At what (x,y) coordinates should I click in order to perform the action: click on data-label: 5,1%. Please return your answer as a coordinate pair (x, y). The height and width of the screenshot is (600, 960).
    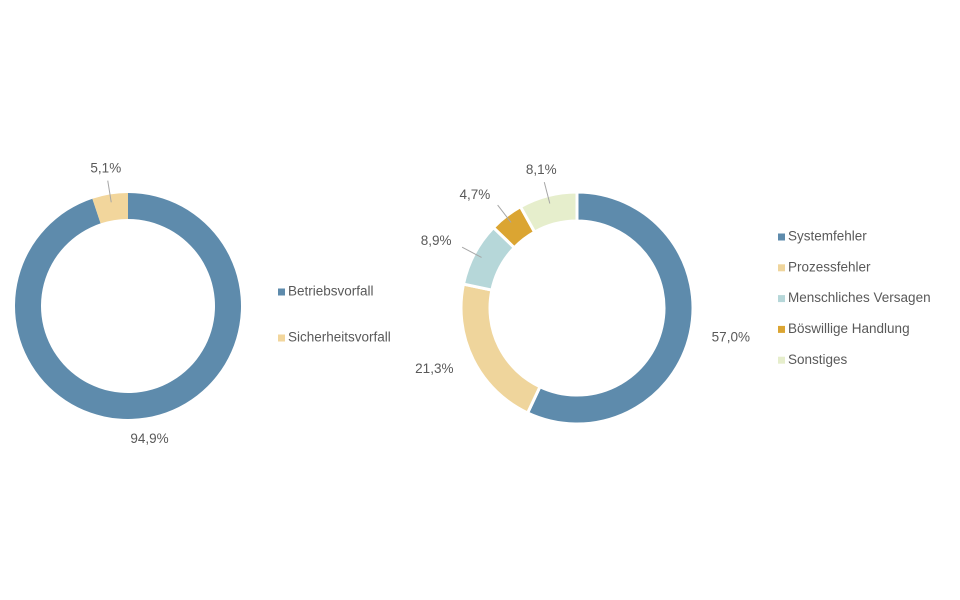
    Looking at the image, I should click on (105, 167).